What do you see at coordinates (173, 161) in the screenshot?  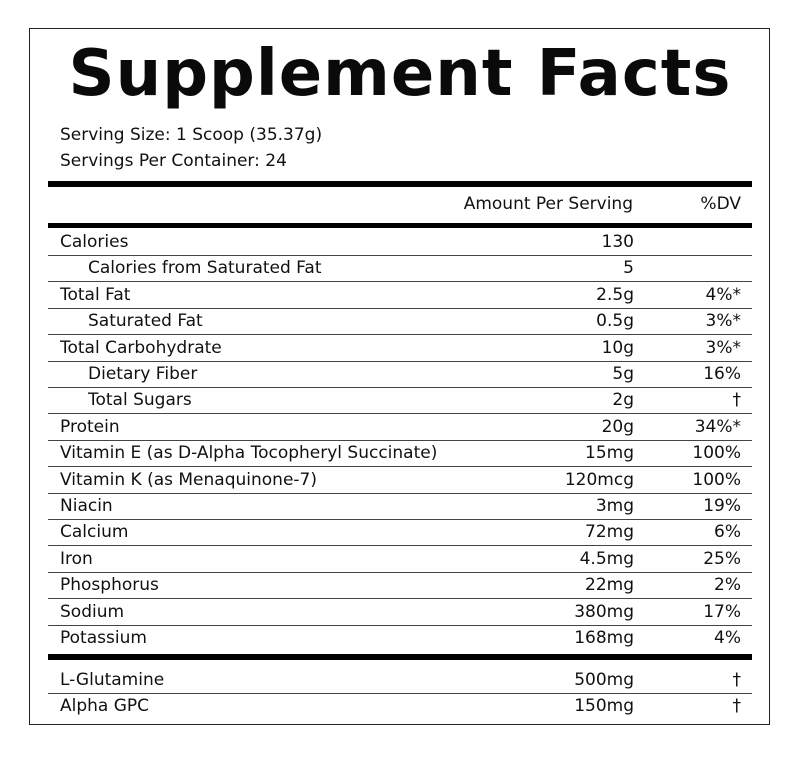 I see `servings-per-container: Servings Per Container: 24` at bounding box center [173, 161].